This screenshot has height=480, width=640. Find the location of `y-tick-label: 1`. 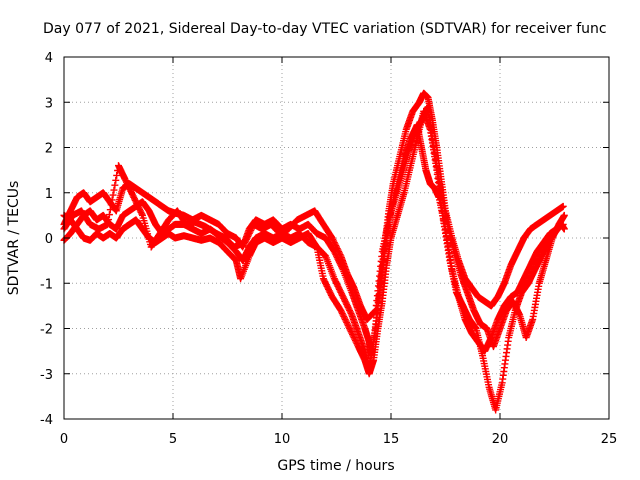

y-tick-label: 1 is located at coordinates (49, 194).